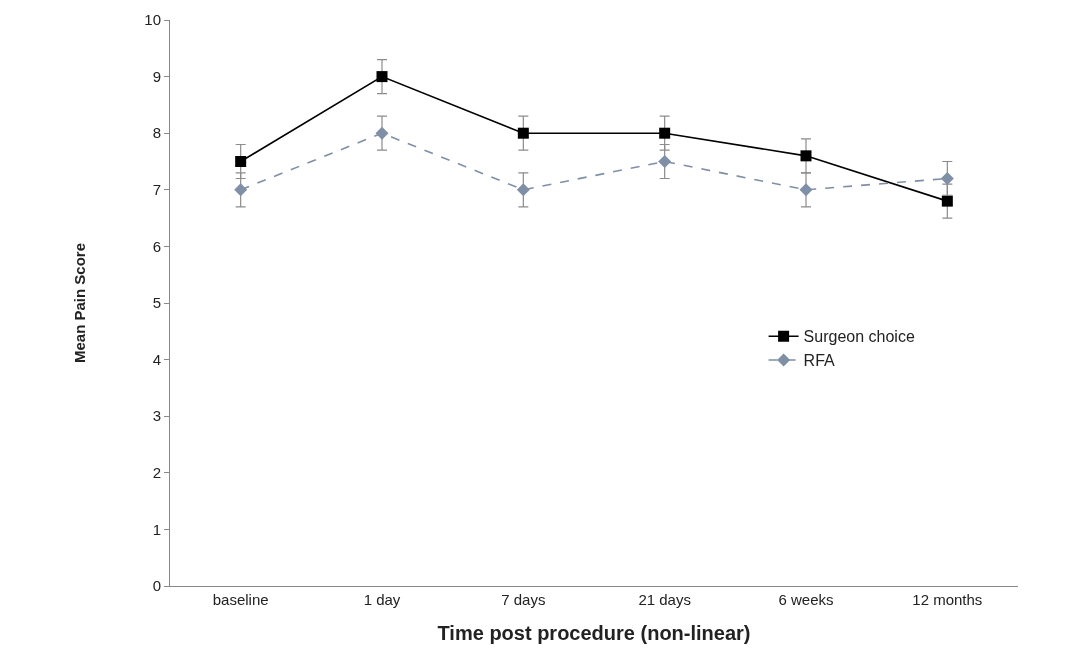 This screenshot has width=1078, height=668. Describe the element at coordinates (156, 416) in the screenshot. I see `y-tick-label: 3` at that location.